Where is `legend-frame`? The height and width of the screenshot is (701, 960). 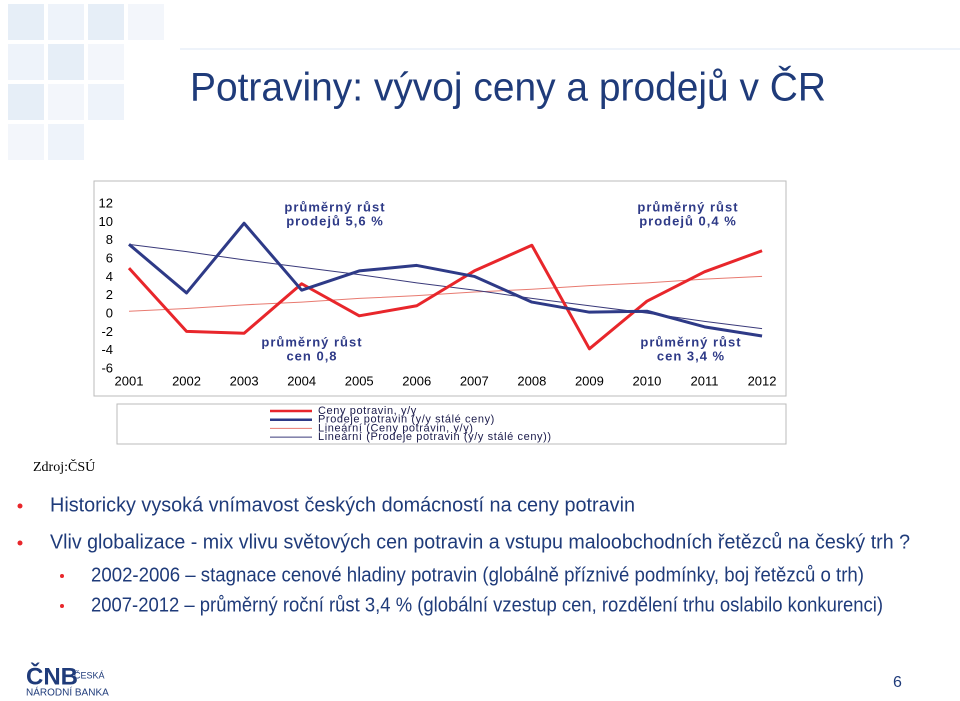
legend-frame is located at coordinates (451, 424).